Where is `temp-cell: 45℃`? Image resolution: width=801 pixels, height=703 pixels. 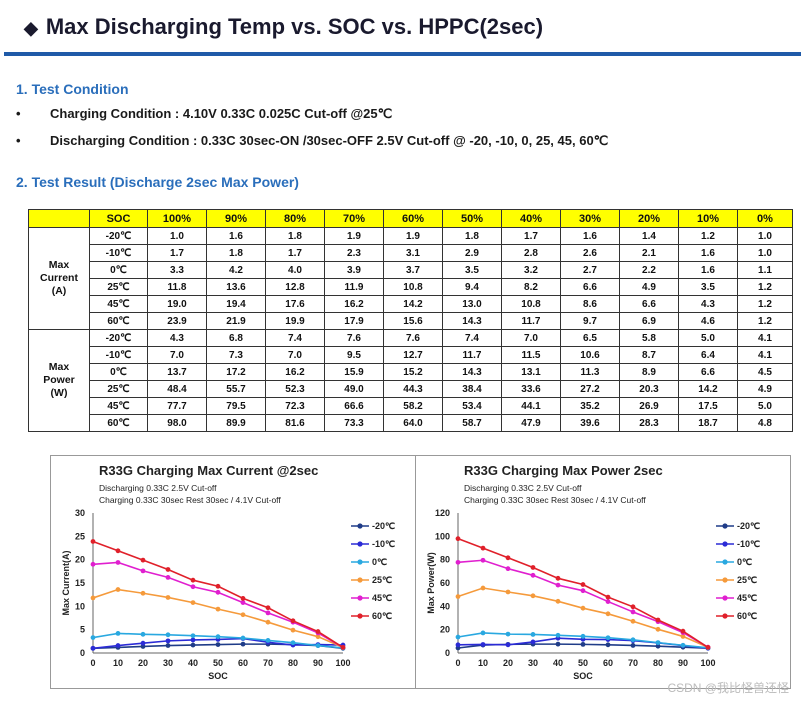
temp-cell: 45℃ is located at coordinates (118, 304).